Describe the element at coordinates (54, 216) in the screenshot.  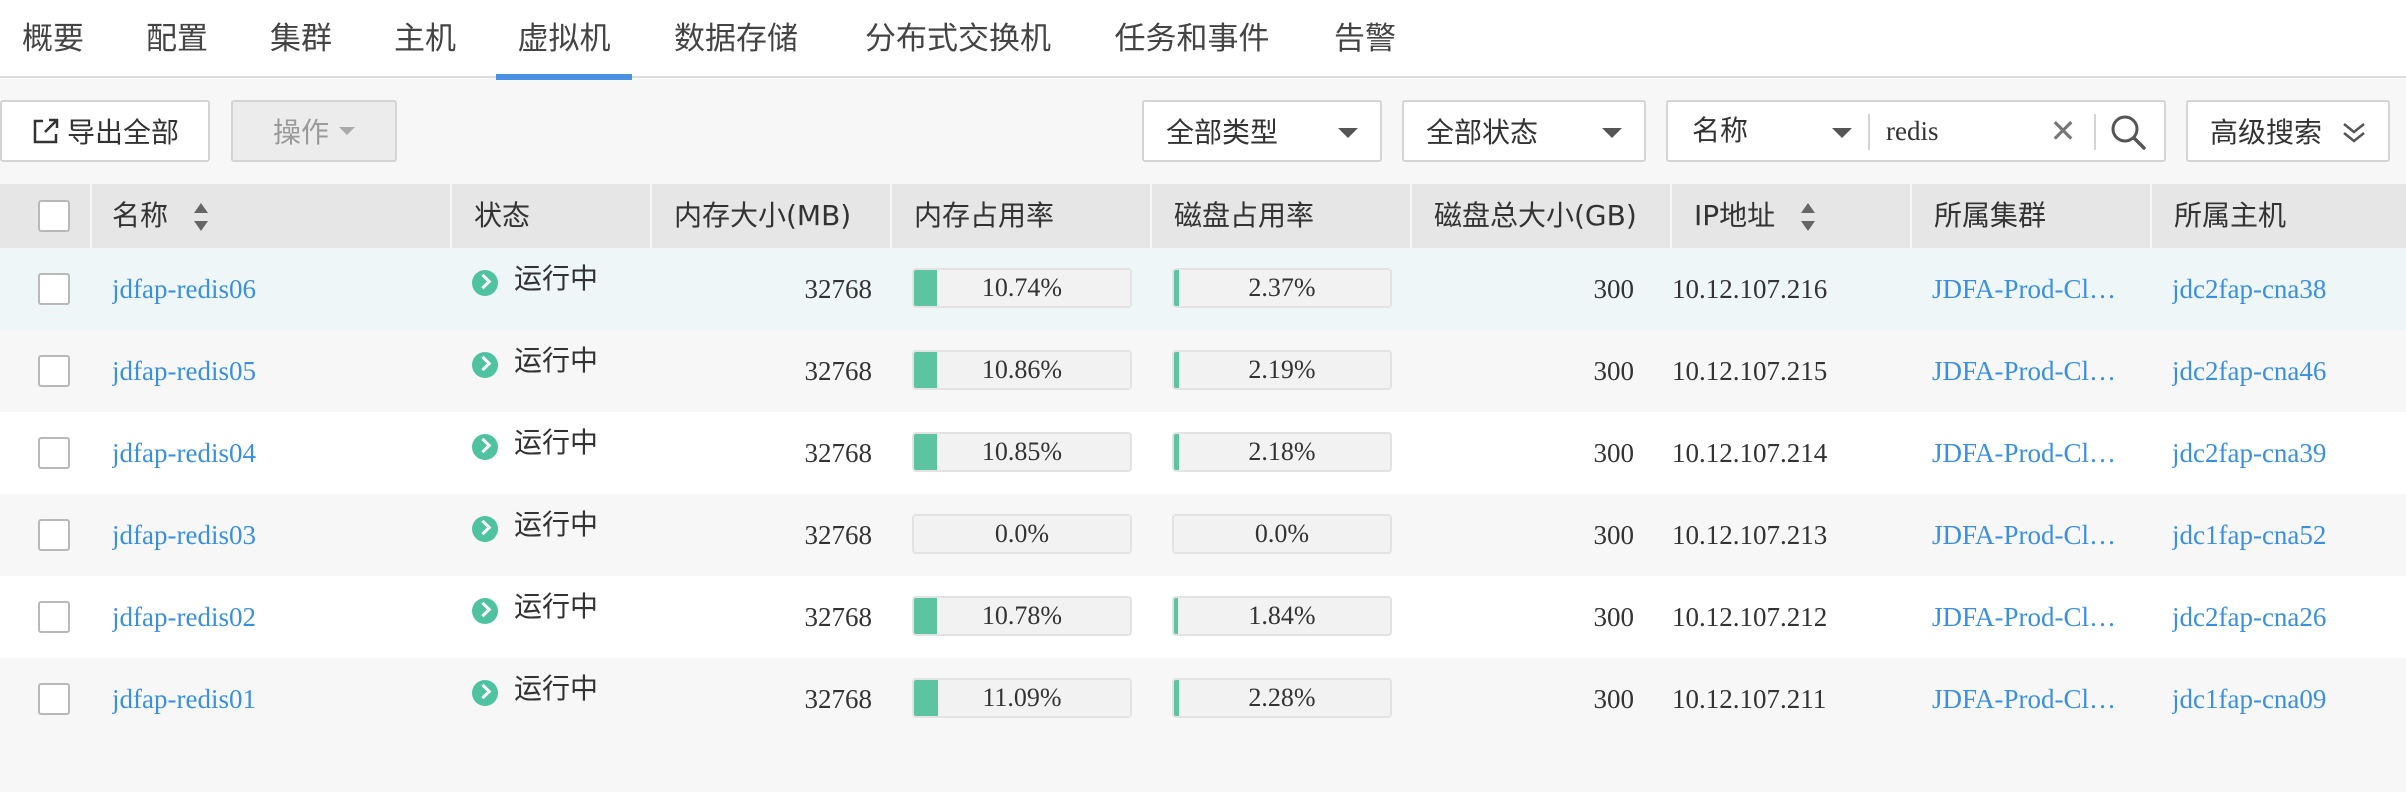
I see `select-all-checkbox` at that location.